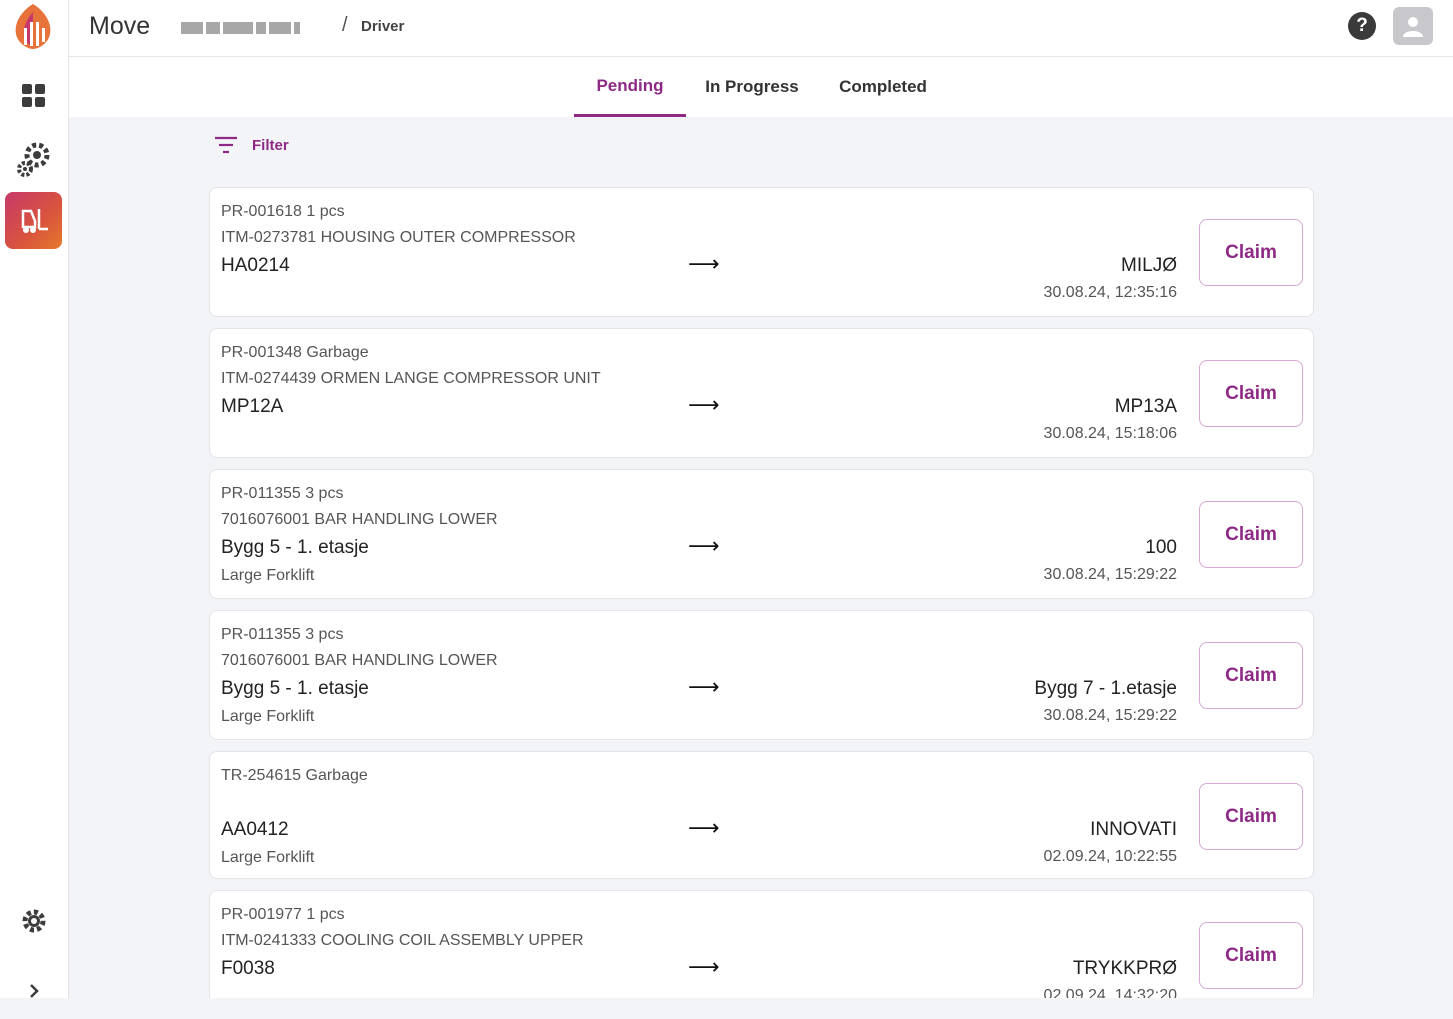 This screenshot has height=1019, width=1453. Describe the element at coordinates (1105, 688) in the screenshot. I see `task-to-location: Bygg 7 - 1.etasje` at that location.